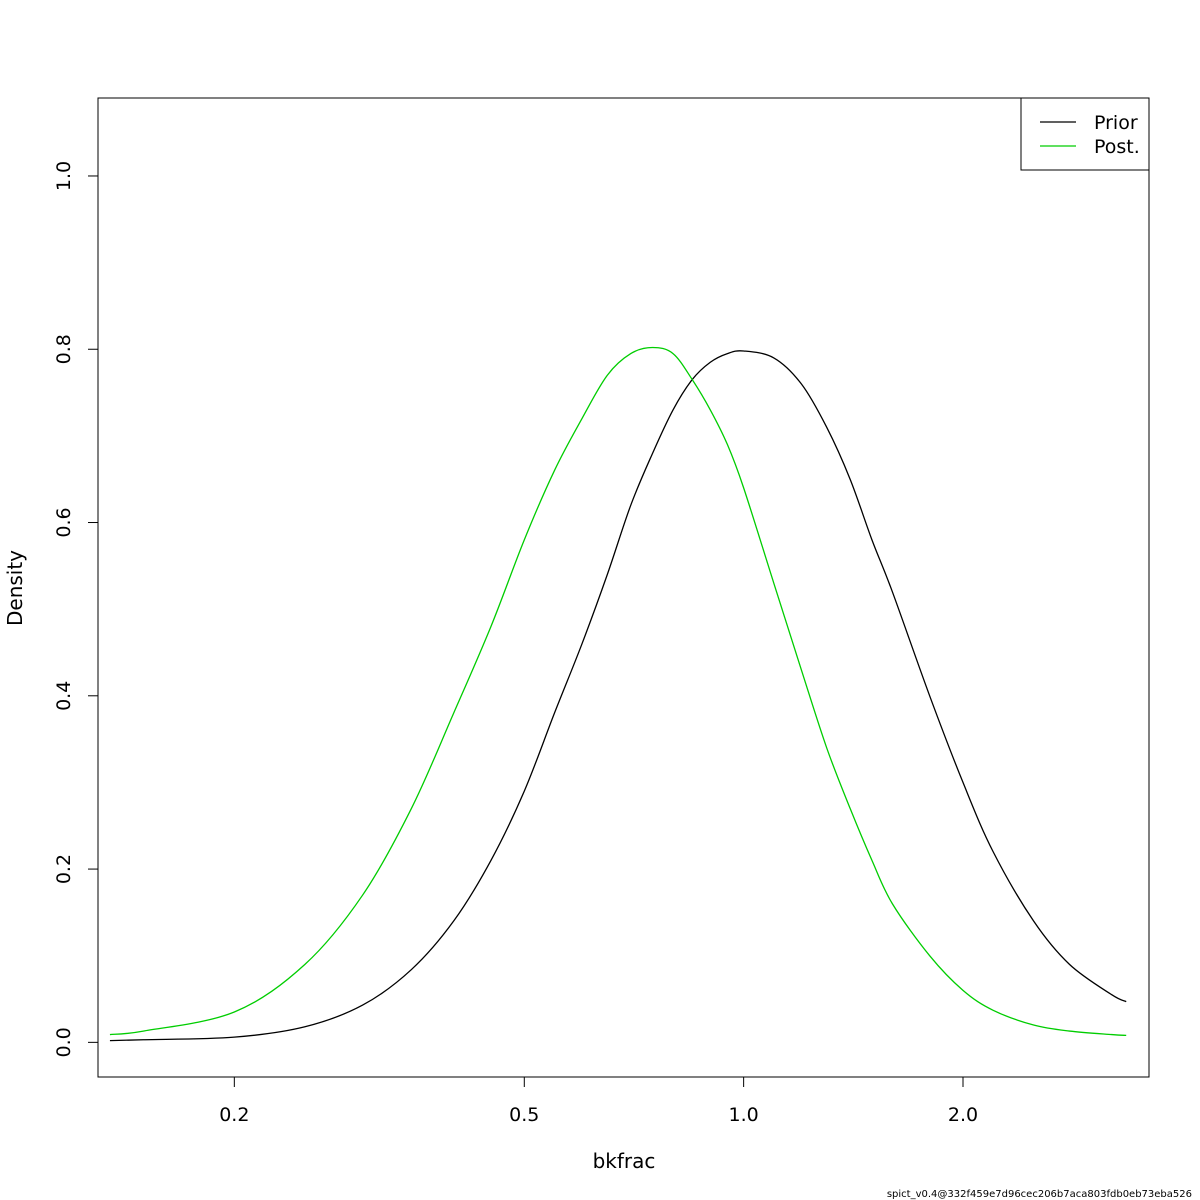  What do you see at coordinates (598, 1101) in the screenshot?
I see `x-axis: 0.2 0.5 1.0 2.0` at bounding box center [598, 1101].